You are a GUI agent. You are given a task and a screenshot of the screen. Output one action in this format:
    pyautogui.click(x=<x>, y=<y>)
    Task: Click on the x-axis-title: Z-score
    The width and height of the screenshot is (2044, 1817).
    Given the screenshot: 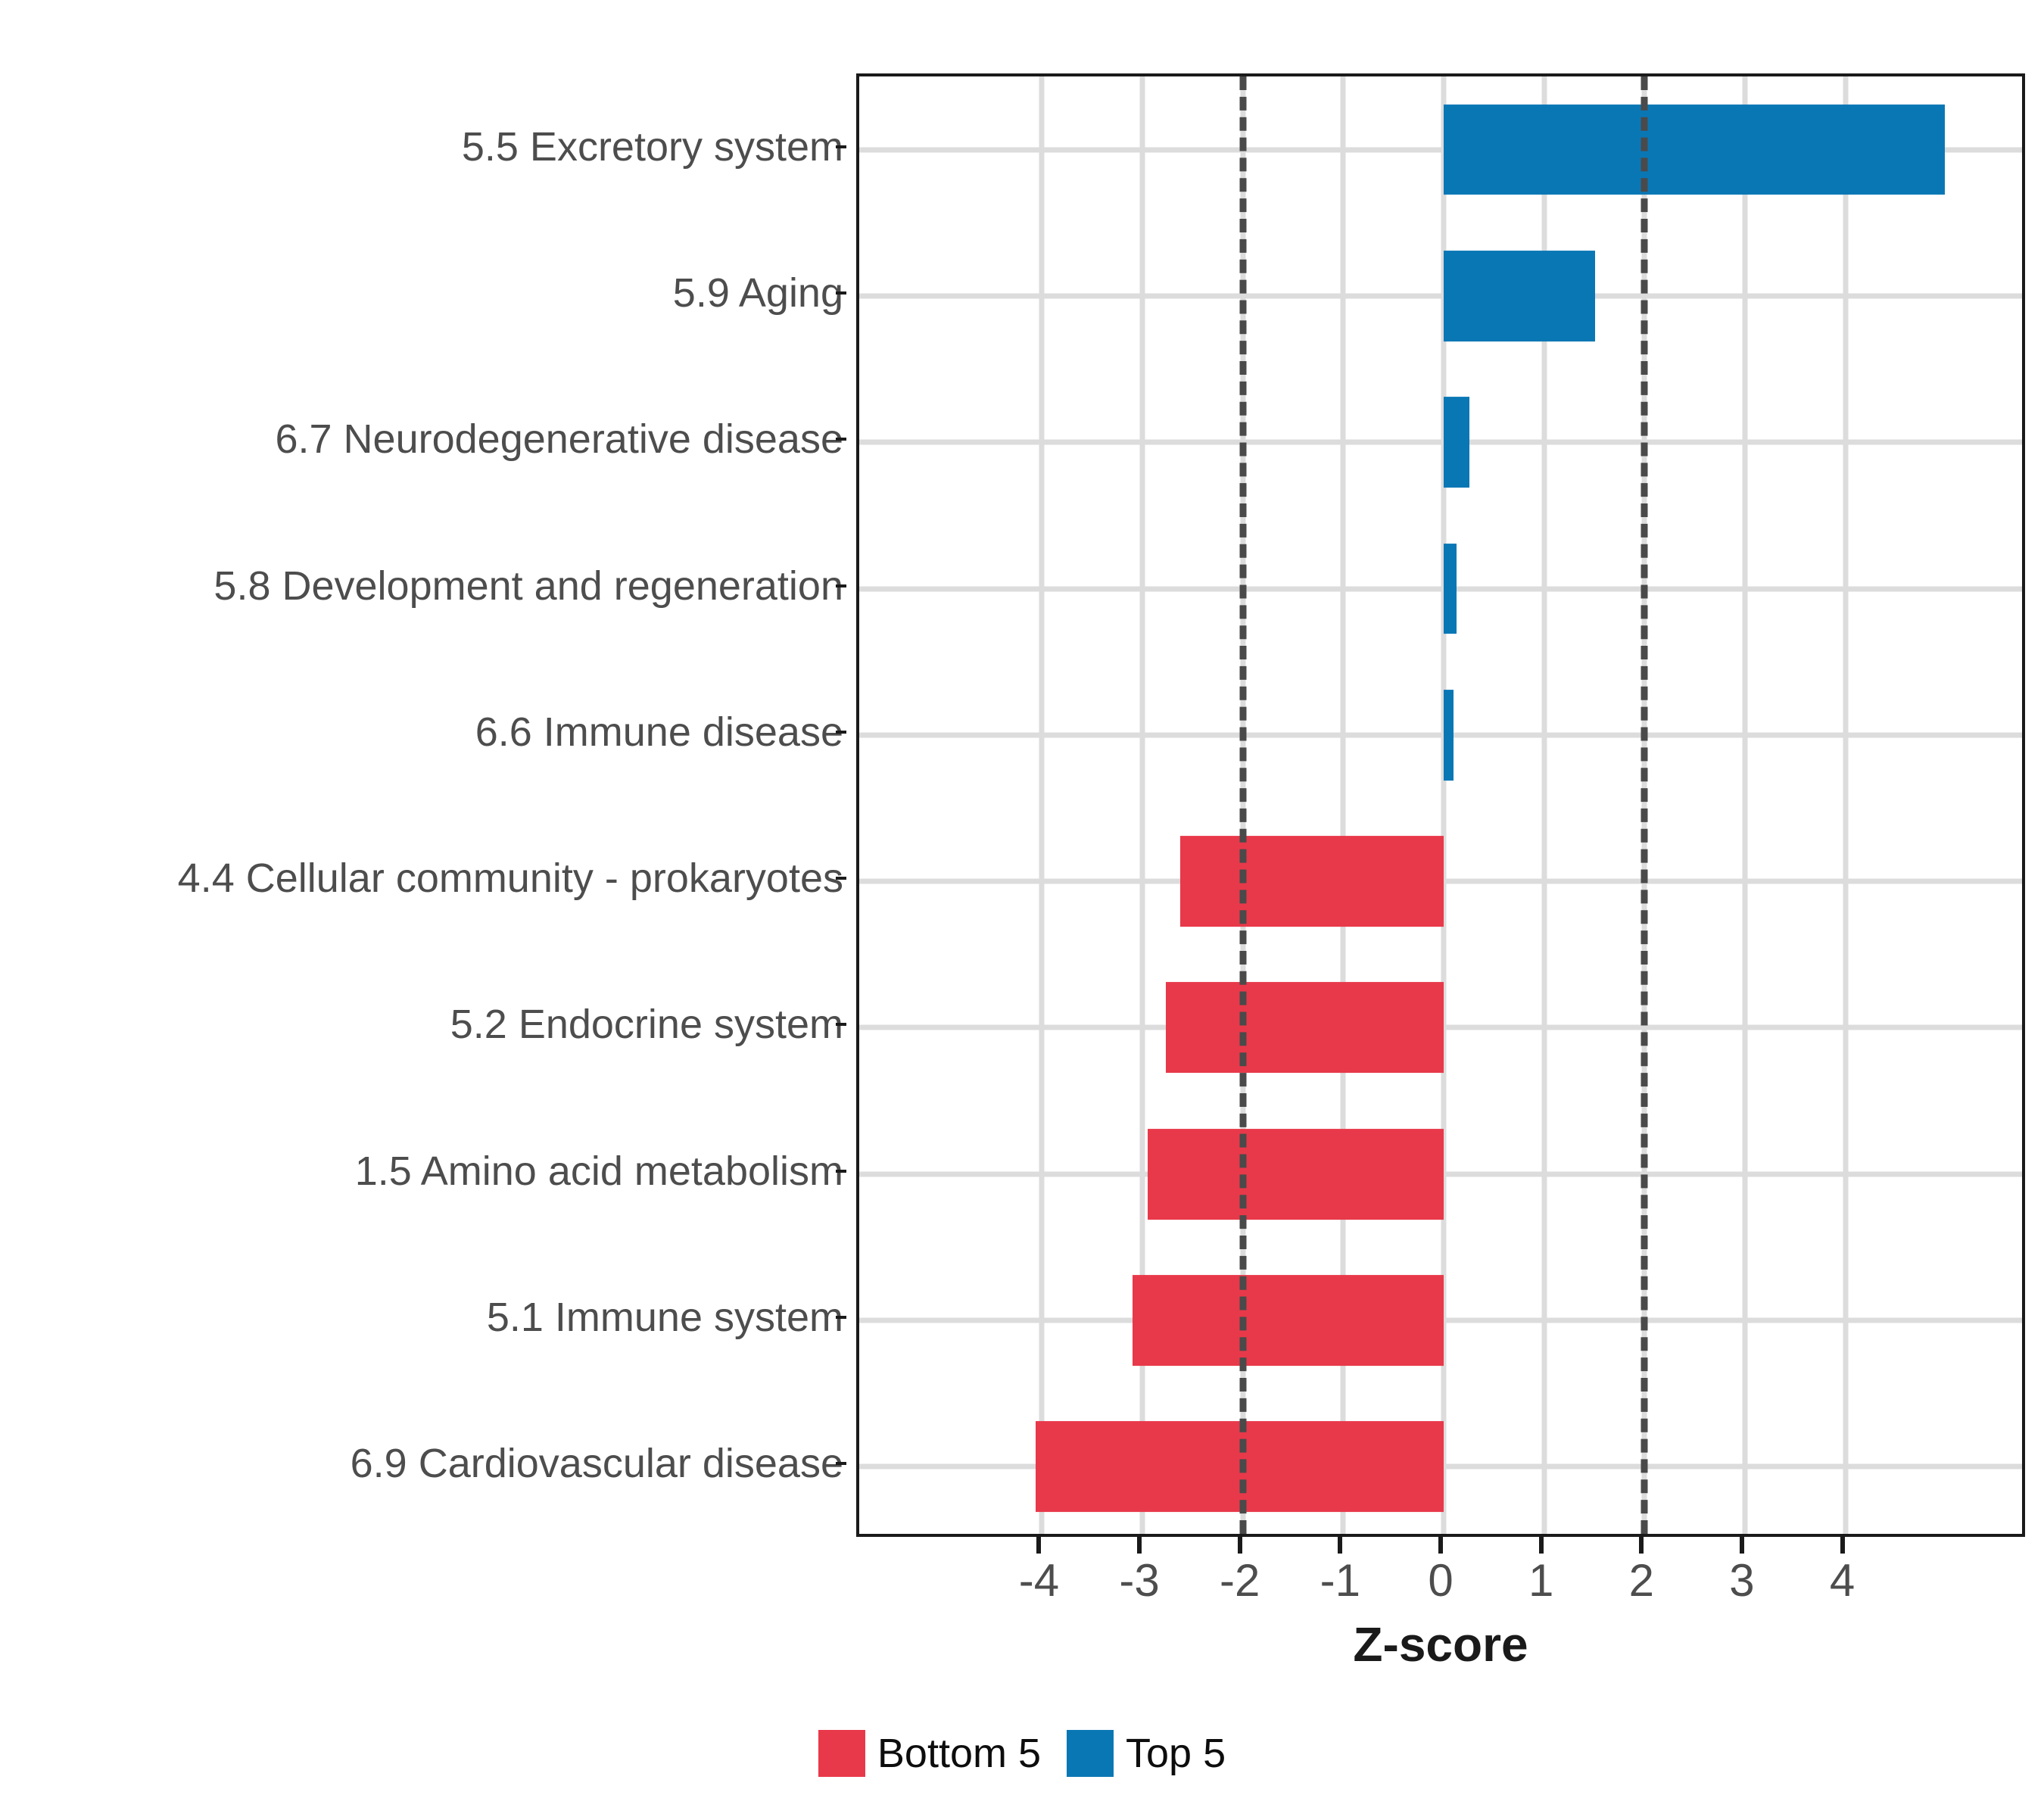 What is the action you would take?
    pyautogui.click(x=1440, y=1645)
    